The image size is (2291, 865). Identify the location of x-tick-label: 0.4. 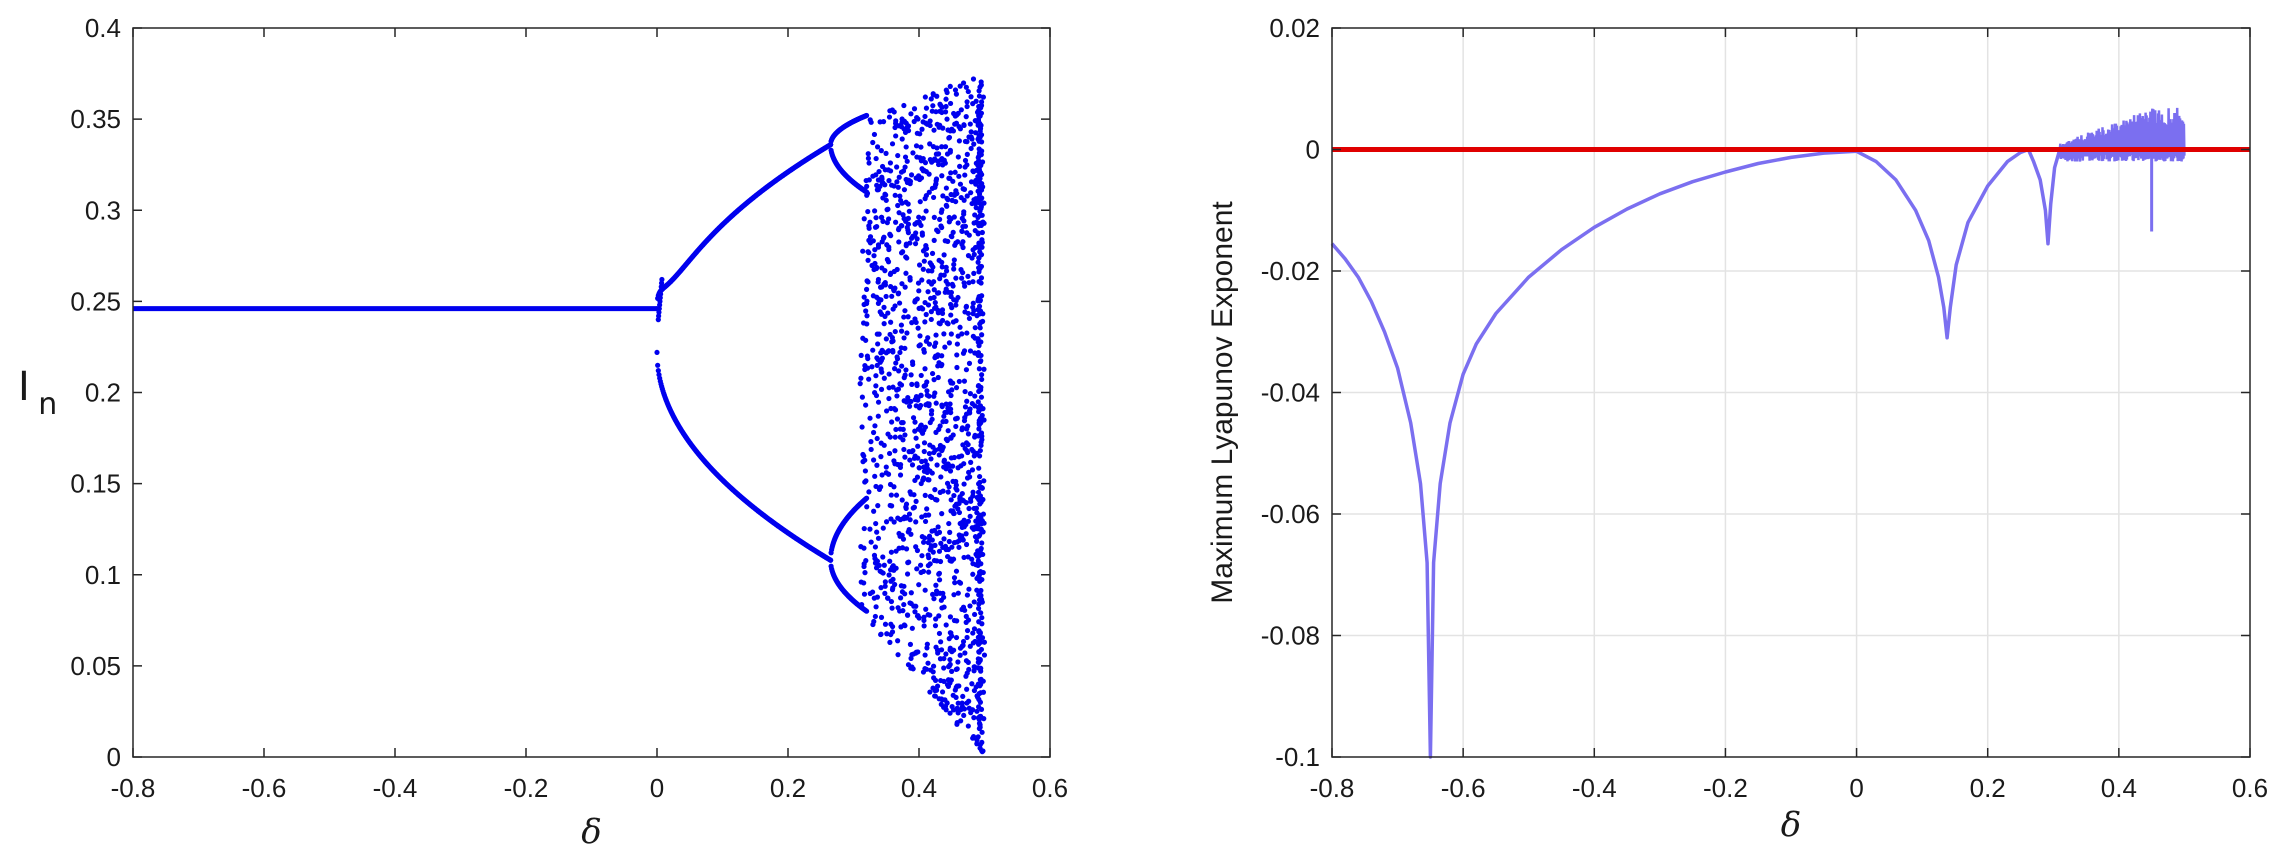
(2119, 788).